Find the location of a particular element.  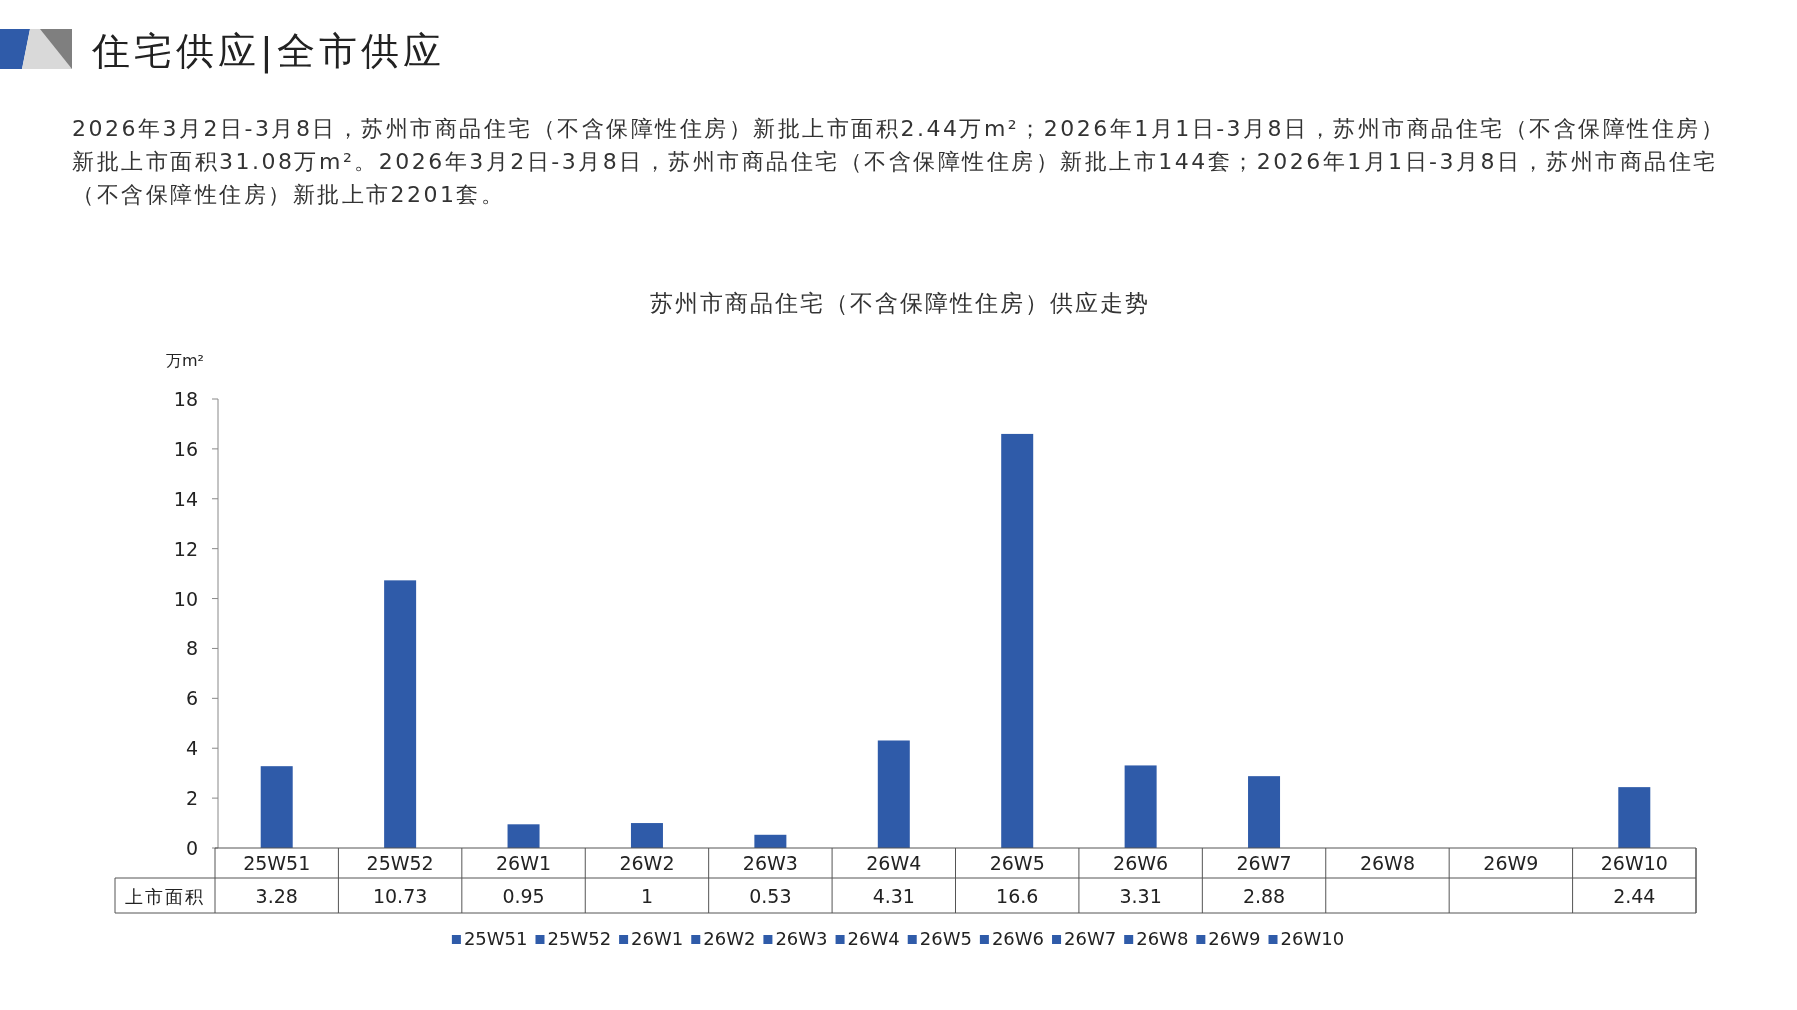

y-tick-label: 14 is located at coordinates (185, 498).